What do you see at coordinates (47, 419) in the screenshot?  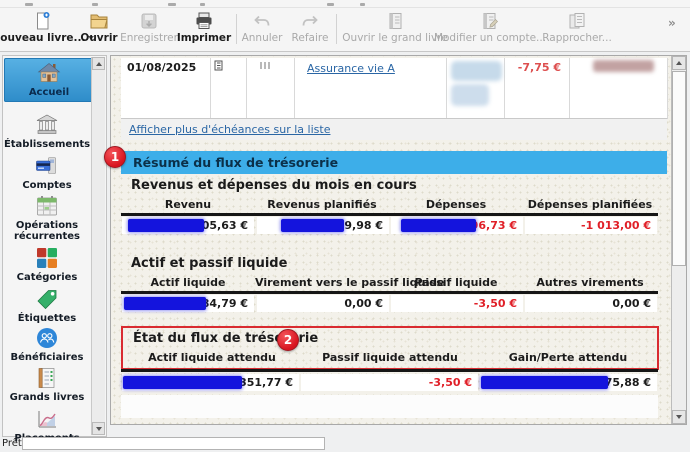 I see `chart-icon` at bounding box center [47, 419].